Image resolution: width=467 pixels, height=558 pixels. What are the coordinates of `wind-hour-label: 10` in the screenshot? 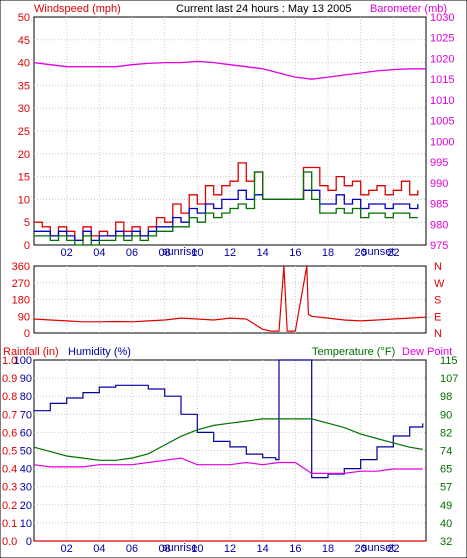 It's located at (197, 253).